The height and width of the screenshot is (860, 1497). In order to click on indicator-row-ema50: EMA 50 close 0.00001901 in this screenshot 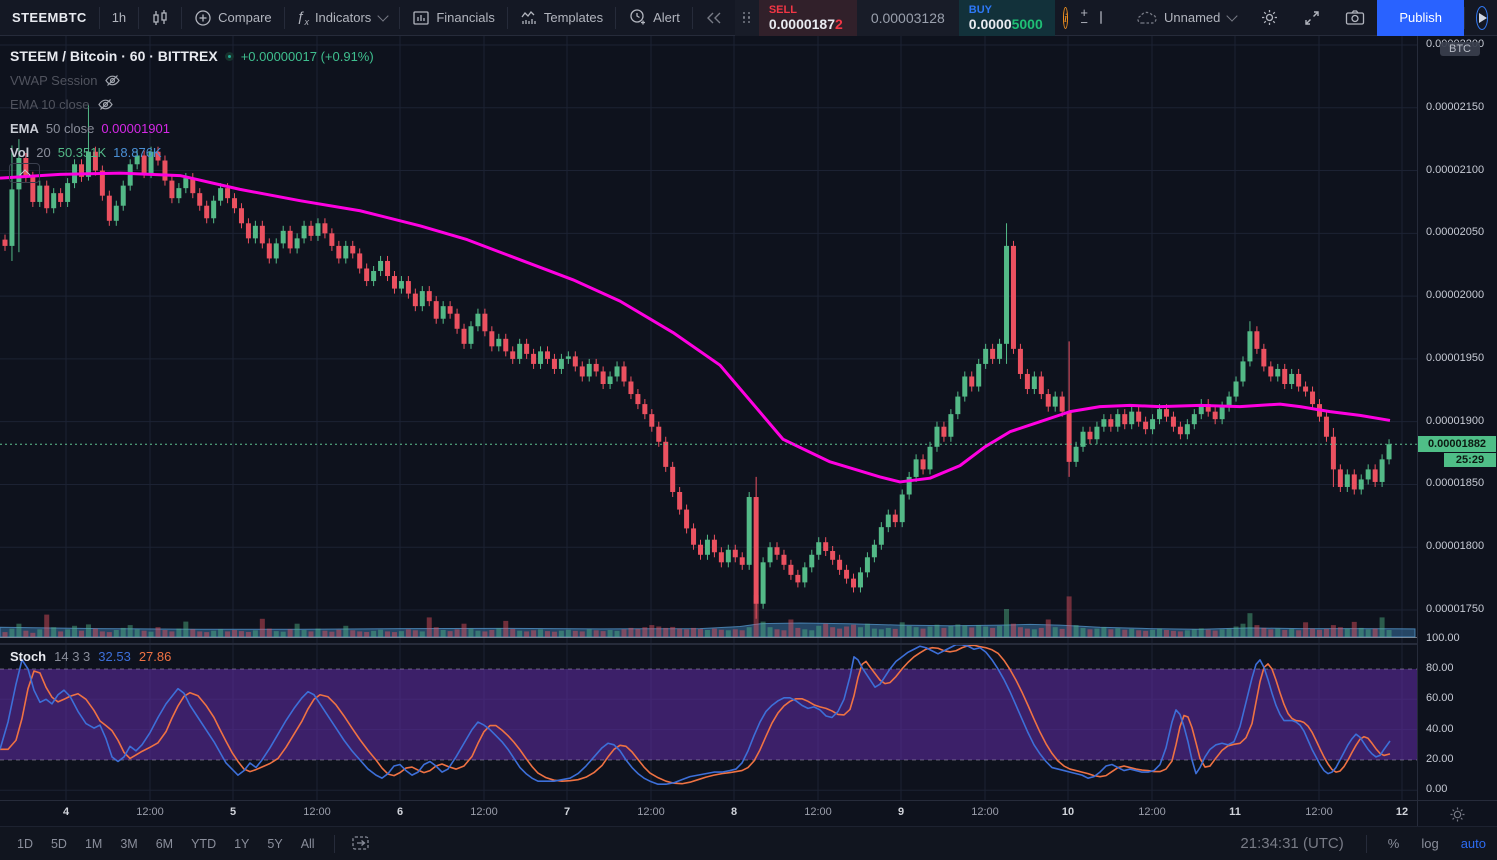, I will do `click(90, 128)`.